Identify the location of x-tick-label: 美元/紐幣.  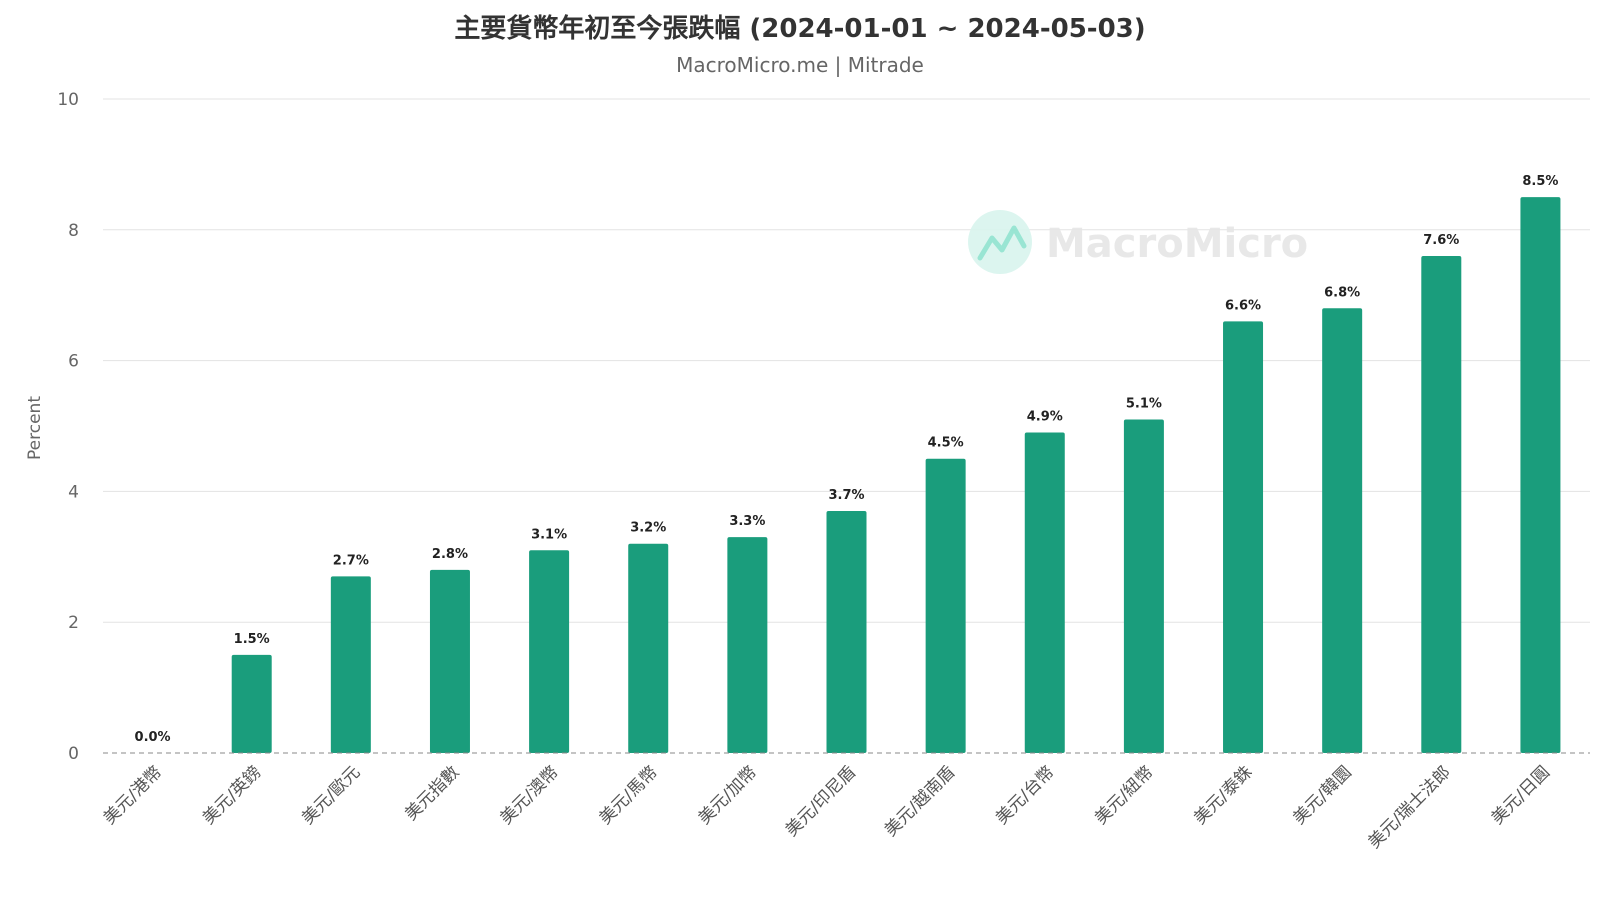
(1124, 795).